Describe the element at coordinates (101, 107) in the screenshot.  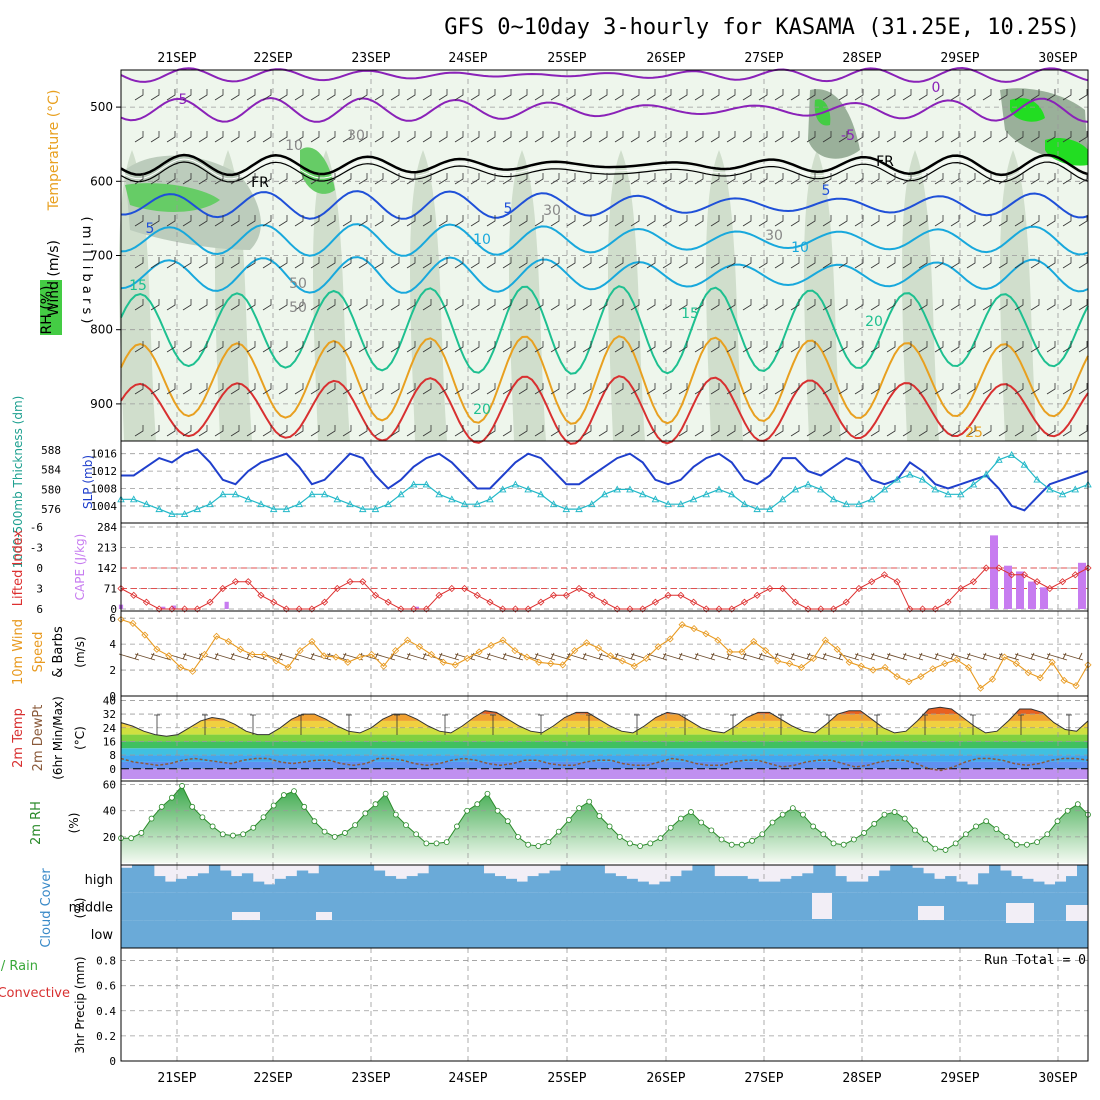
I see `pressure-tick-label: 500` at that location.